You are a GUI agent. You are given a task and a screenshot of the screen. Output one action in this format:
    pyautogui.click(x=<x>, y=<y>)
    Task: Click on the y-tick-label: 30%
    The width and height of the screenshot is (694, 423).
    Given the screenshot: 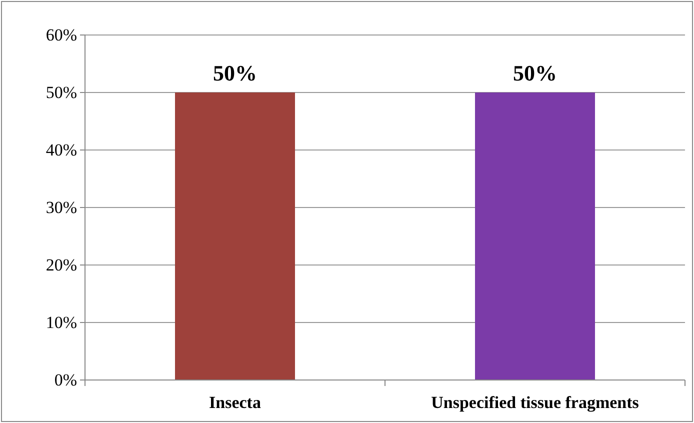 What is the action you would take?
    pyautogui.click(x=61, y=207)
    